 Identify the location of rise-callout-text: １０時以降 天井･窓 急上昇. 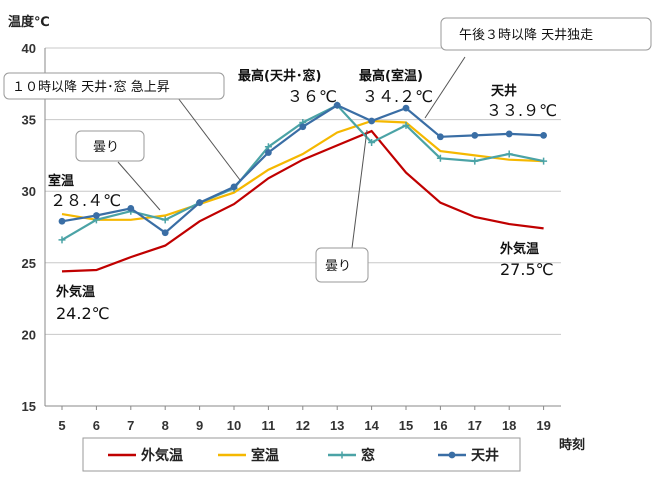
(91, 87).